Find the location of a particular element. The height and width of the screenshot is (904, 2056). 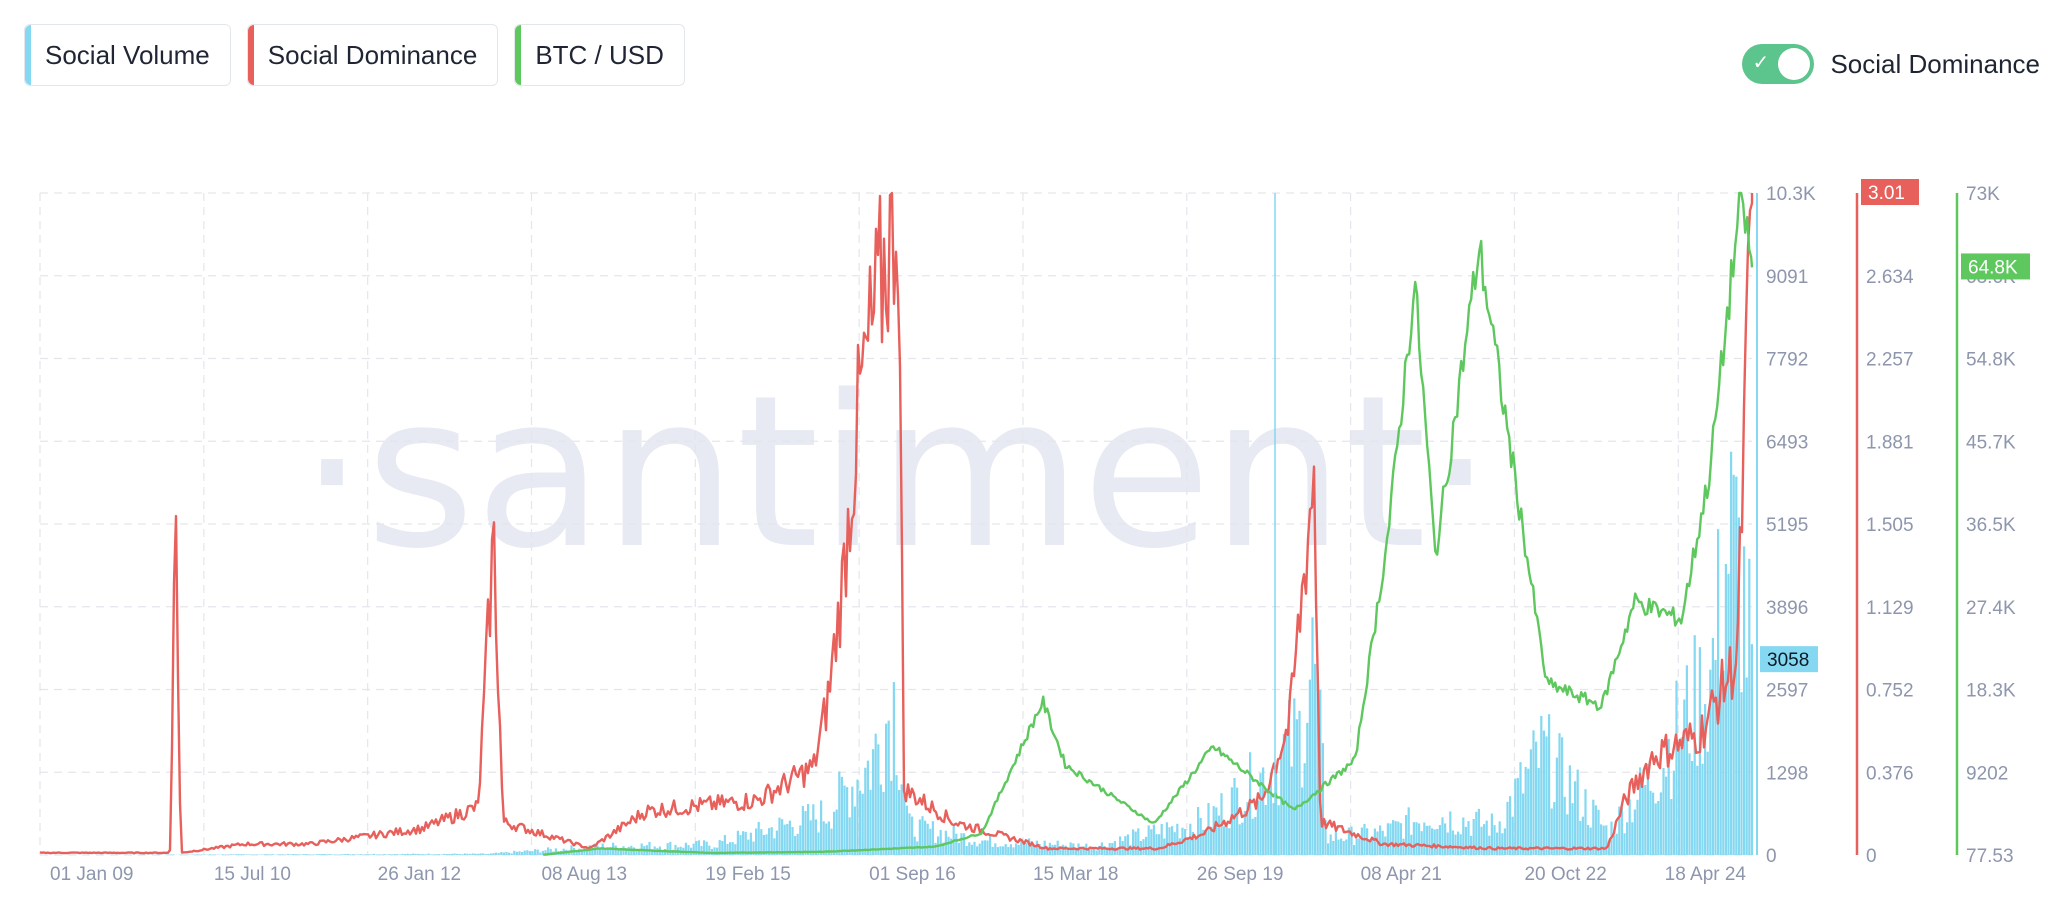

btc-usd-tick-label: 9202 is located at coordinates (1987, 773).